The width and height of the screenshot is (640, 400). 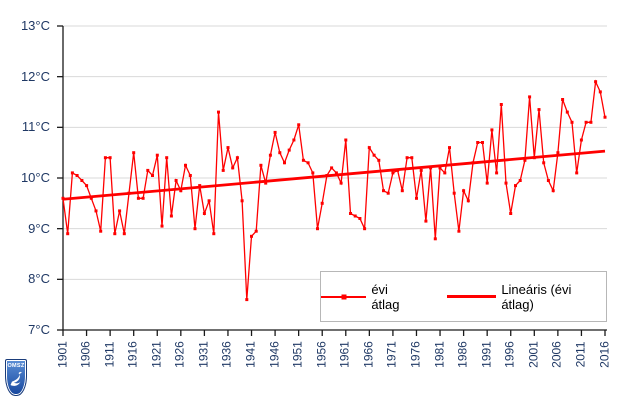 I want to click on legend-label-linear-trend: Lineáris (évi átlag), so click(x=536, y=296).